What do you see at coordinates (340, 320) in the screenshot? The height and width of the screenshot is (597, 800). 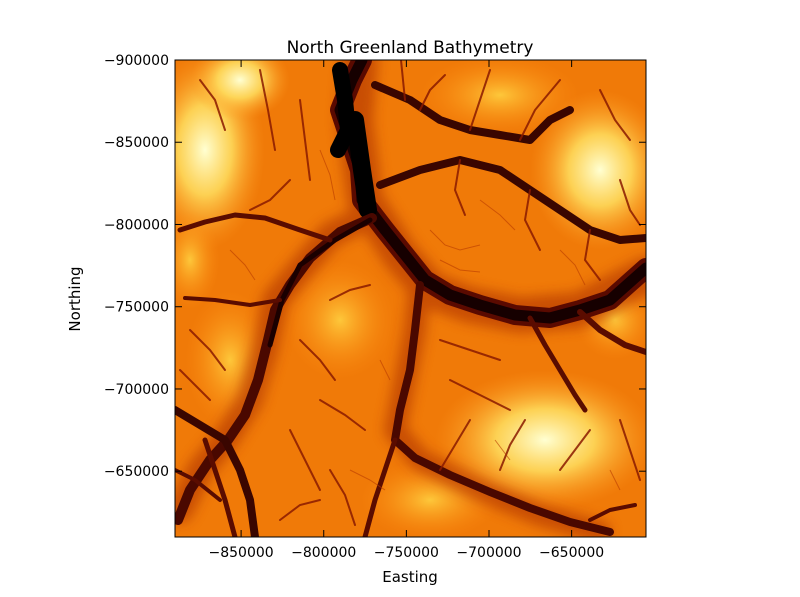 I see `highland-central` at bounding box center [340, 320].